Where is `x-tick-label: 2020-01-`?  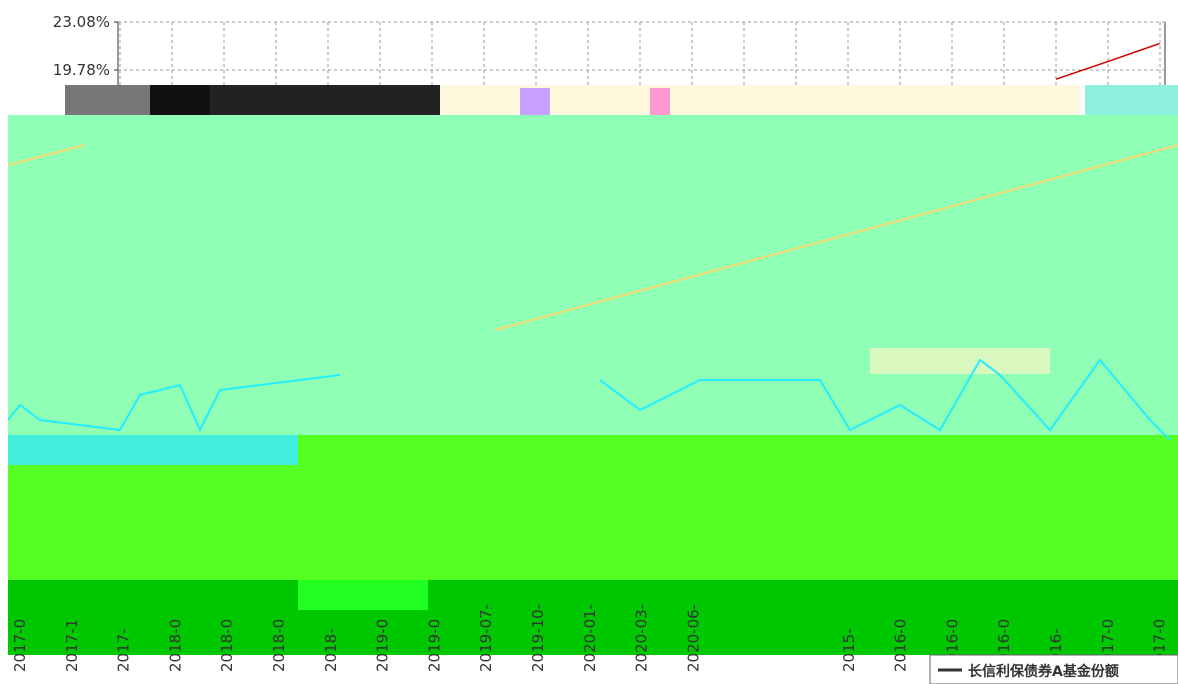 x-tick-label: 2020-01- is located at coordinates (590, 638).